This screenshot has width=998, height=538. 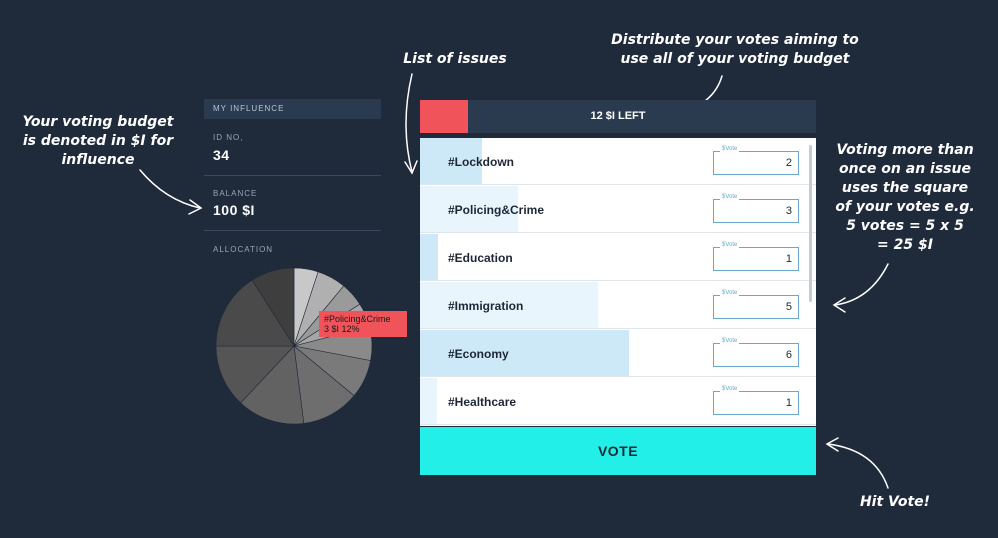 What do you see at coordinates (618, 451) in the screenshot?
I see `vote-button: VOTE` at bounding box center [618, 451].